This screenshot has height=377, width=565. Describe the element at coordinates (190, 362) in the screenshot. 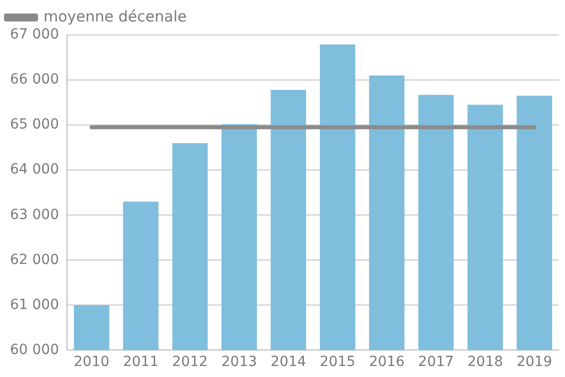

I see `x-tick-label: 2012` at that location.